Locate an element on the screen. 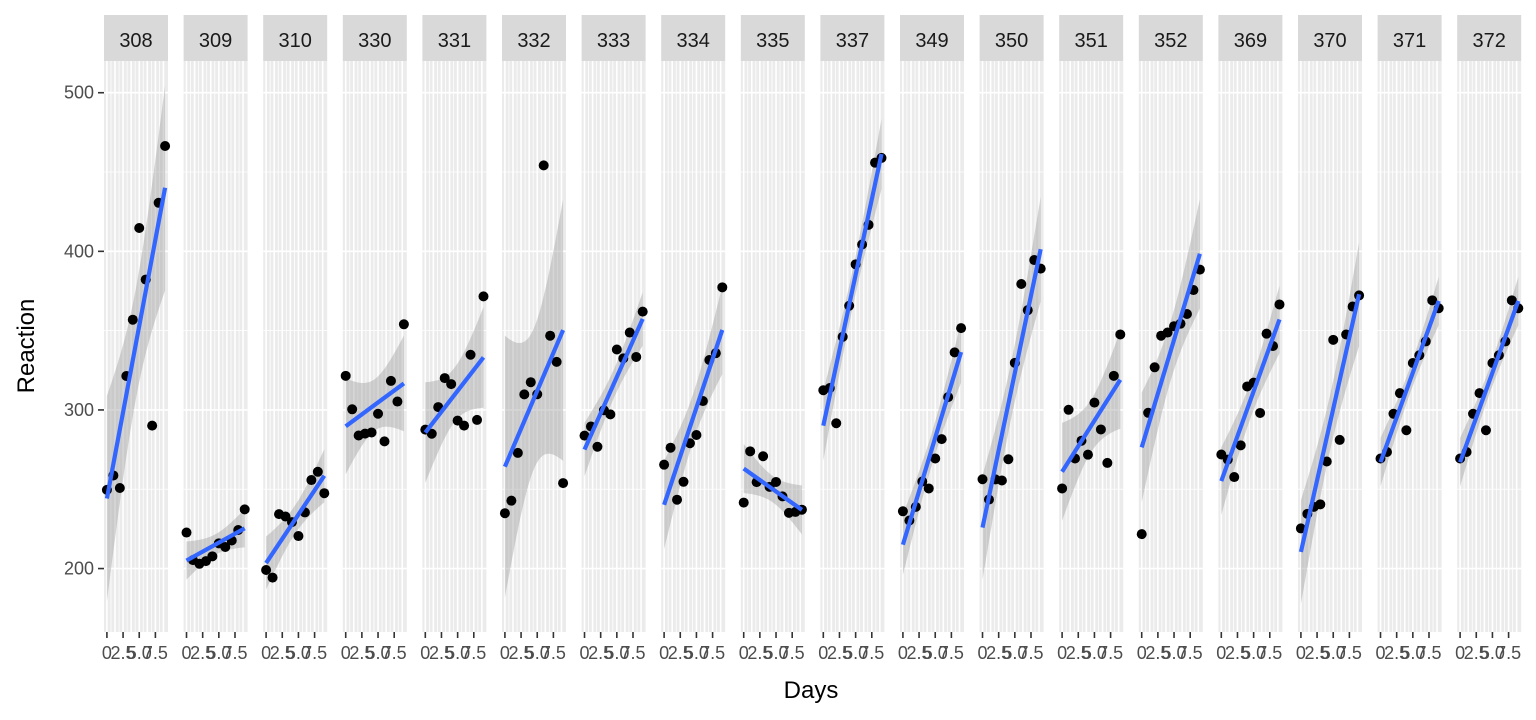 Image resolution: width=1536 pixels, height=720 pixels. facet-panel-371: 371 02.55.07.5 is located at coordinates (1410, 339).